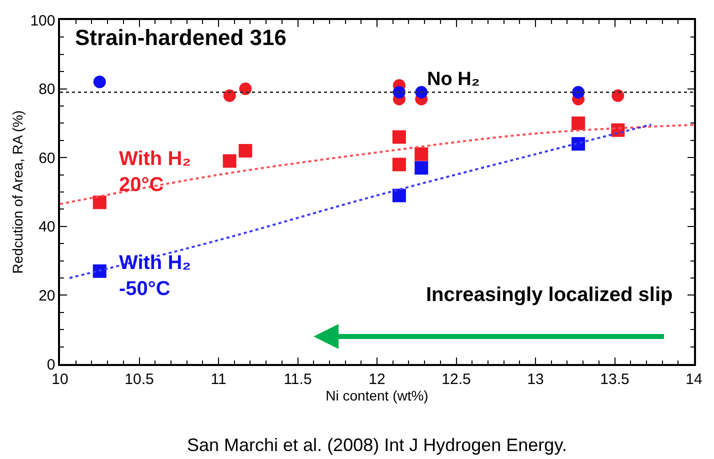 Image resolution: width=714 pixels, height=459 pixels. Describe the element at coordinates (139, 379) in the screenshot. I see `x-tick-label: 10.5` at that location.